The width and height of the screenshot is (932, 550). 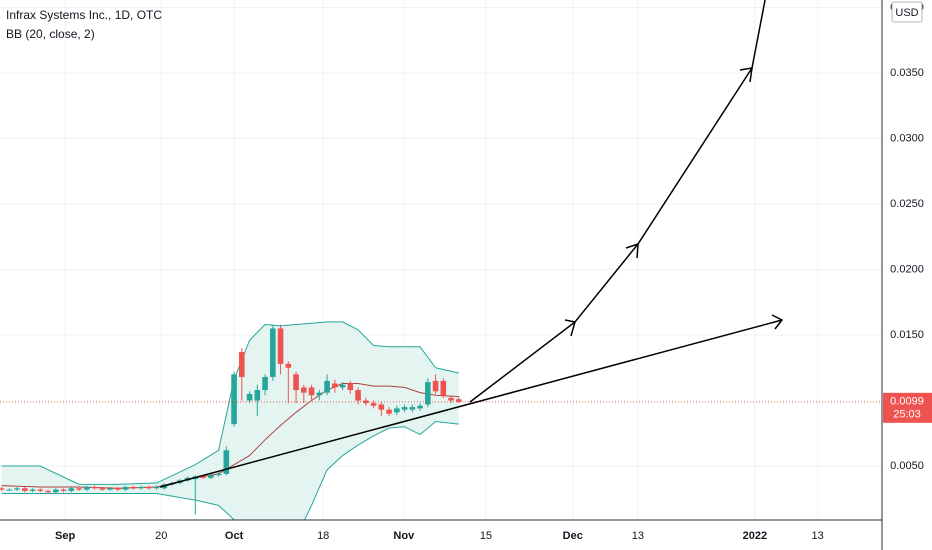 I want to click on y-tick-label: 0.0250, so click(x=907, y=204).